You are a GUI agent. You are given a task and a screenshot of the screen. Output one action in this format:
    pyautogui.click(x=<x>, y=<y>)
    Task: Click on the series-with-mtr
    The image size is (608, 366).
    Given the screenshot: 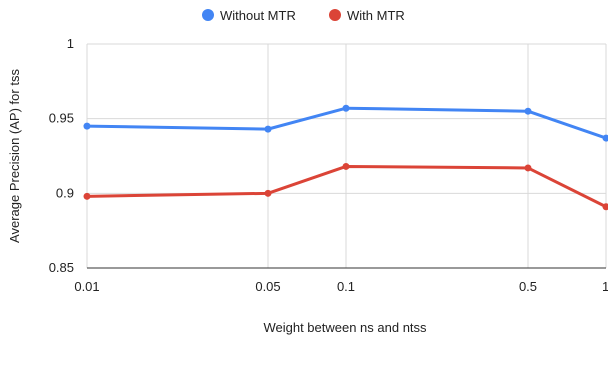 What is the action you would take?
    pyautogui.click(x=345, y=186)
    